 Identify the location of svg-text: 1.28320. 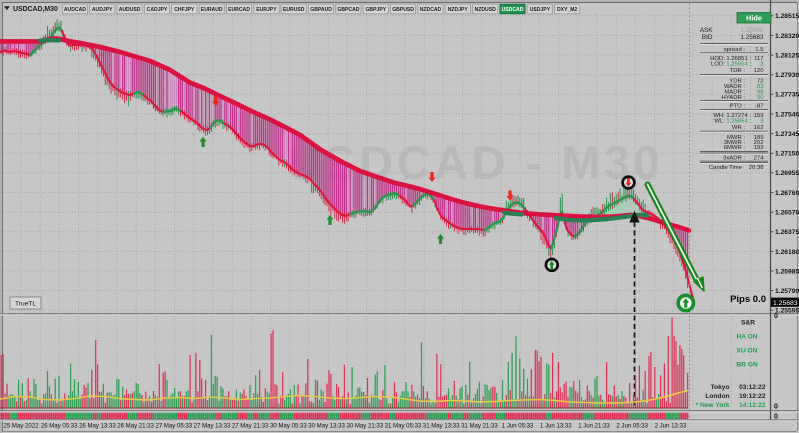
(787, 36).